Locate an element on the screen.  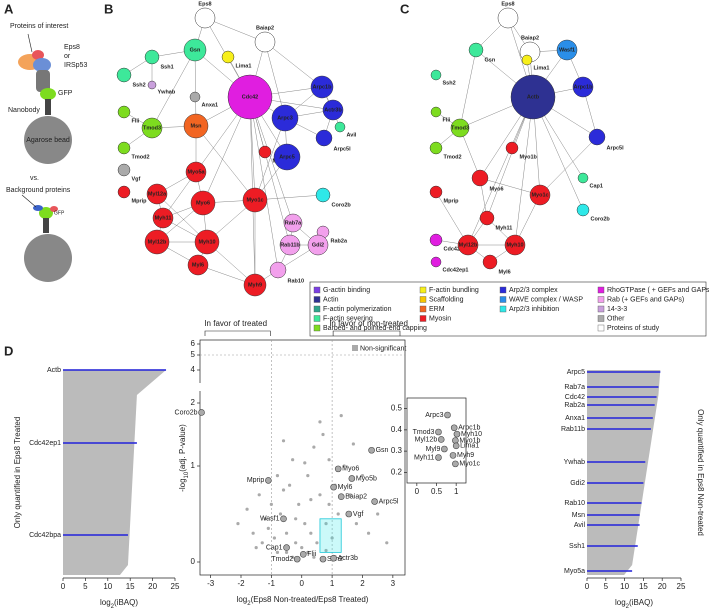
node-label: Myl12a is located at coordinates (157, 194).